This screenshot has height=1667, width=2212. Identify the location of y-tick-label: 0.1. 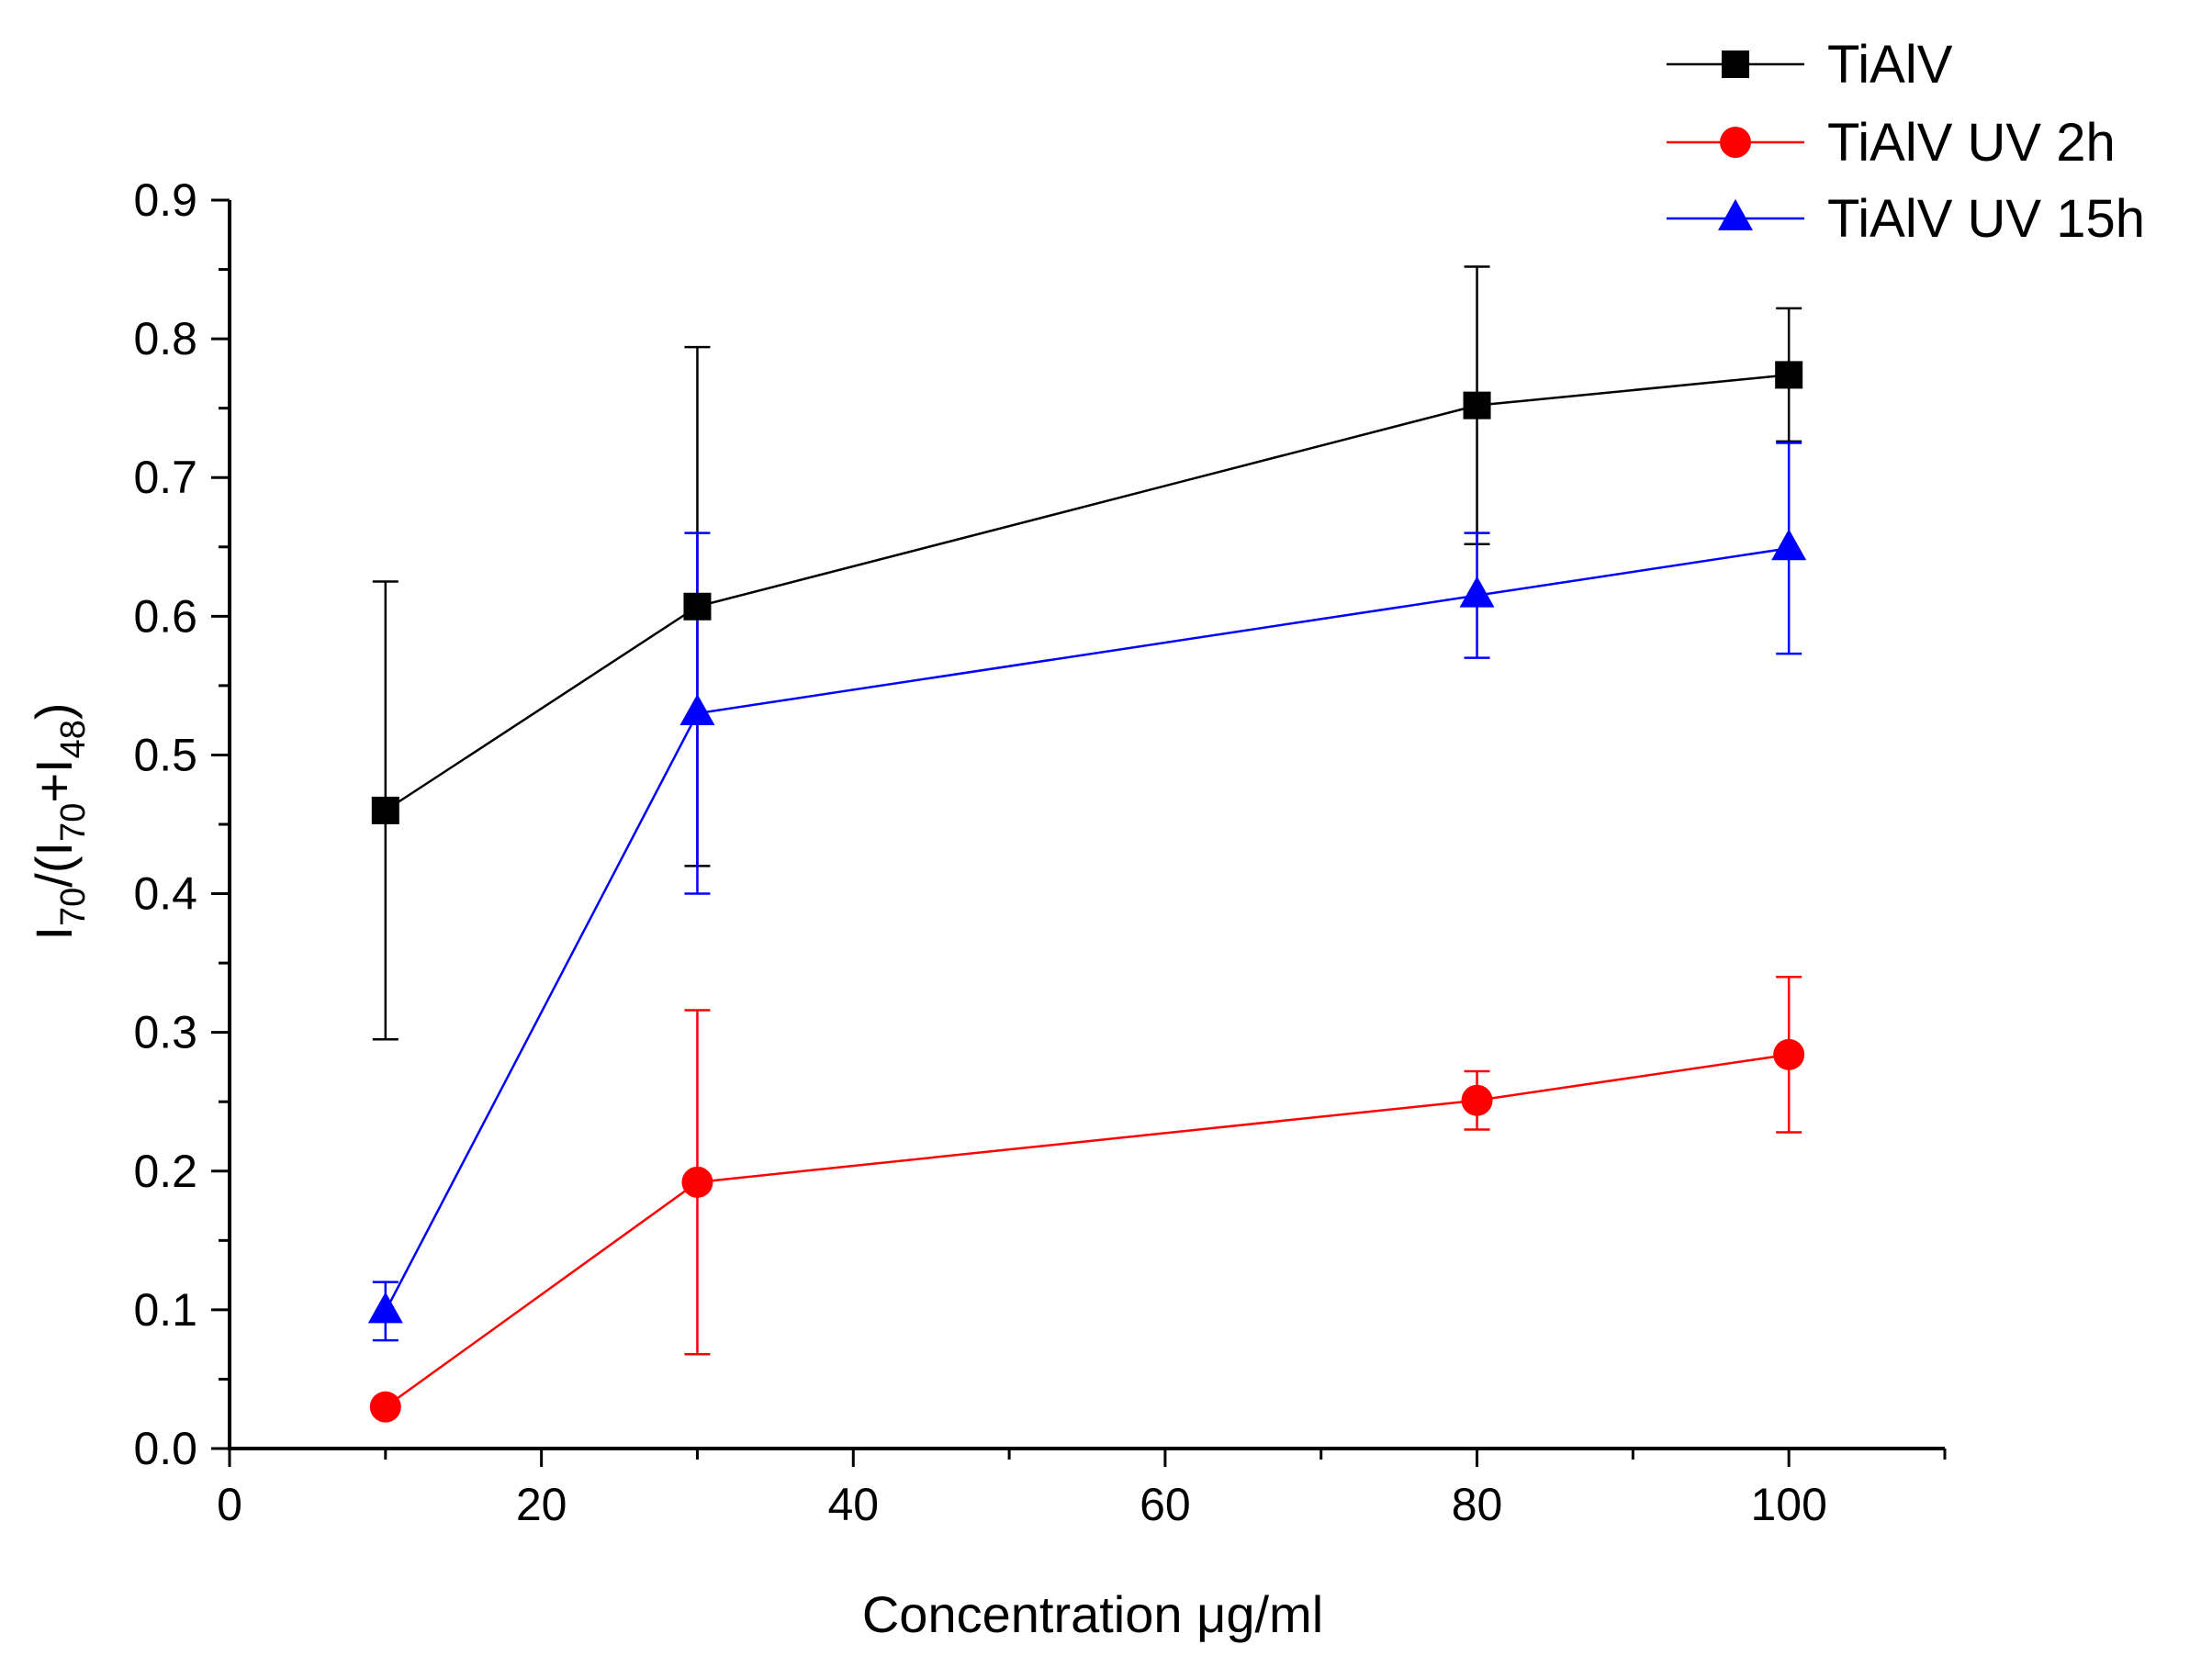
(165, 1310).